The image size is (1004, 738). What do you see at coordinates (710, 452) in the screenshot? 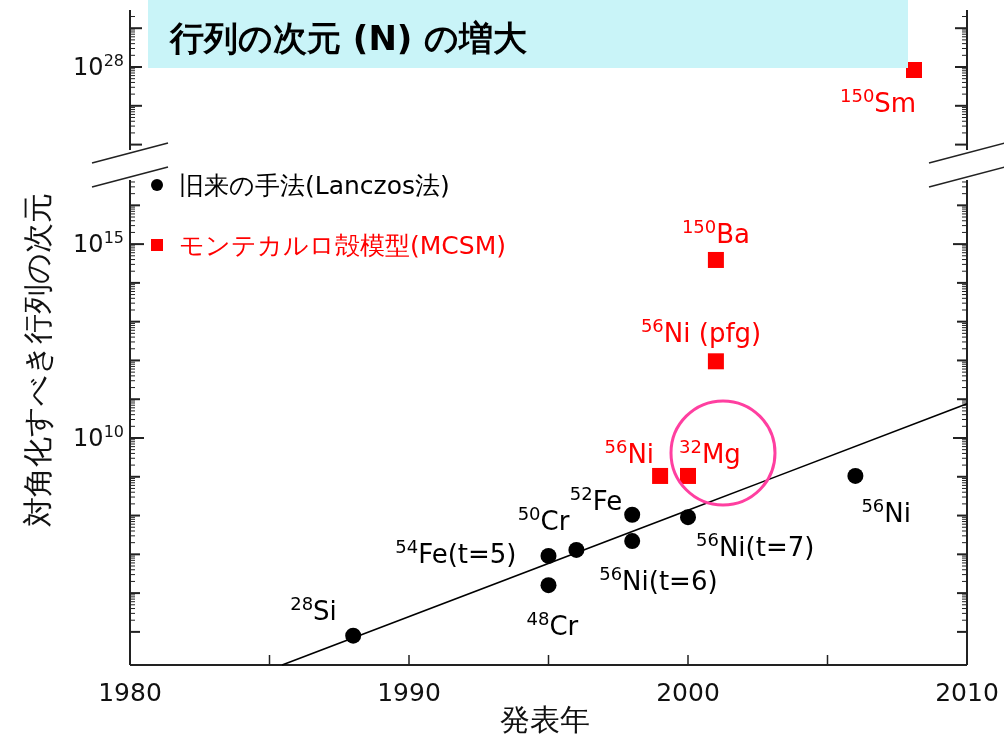
I see `annotation: $^{32}$Mg` at bounding box center [710, 452].